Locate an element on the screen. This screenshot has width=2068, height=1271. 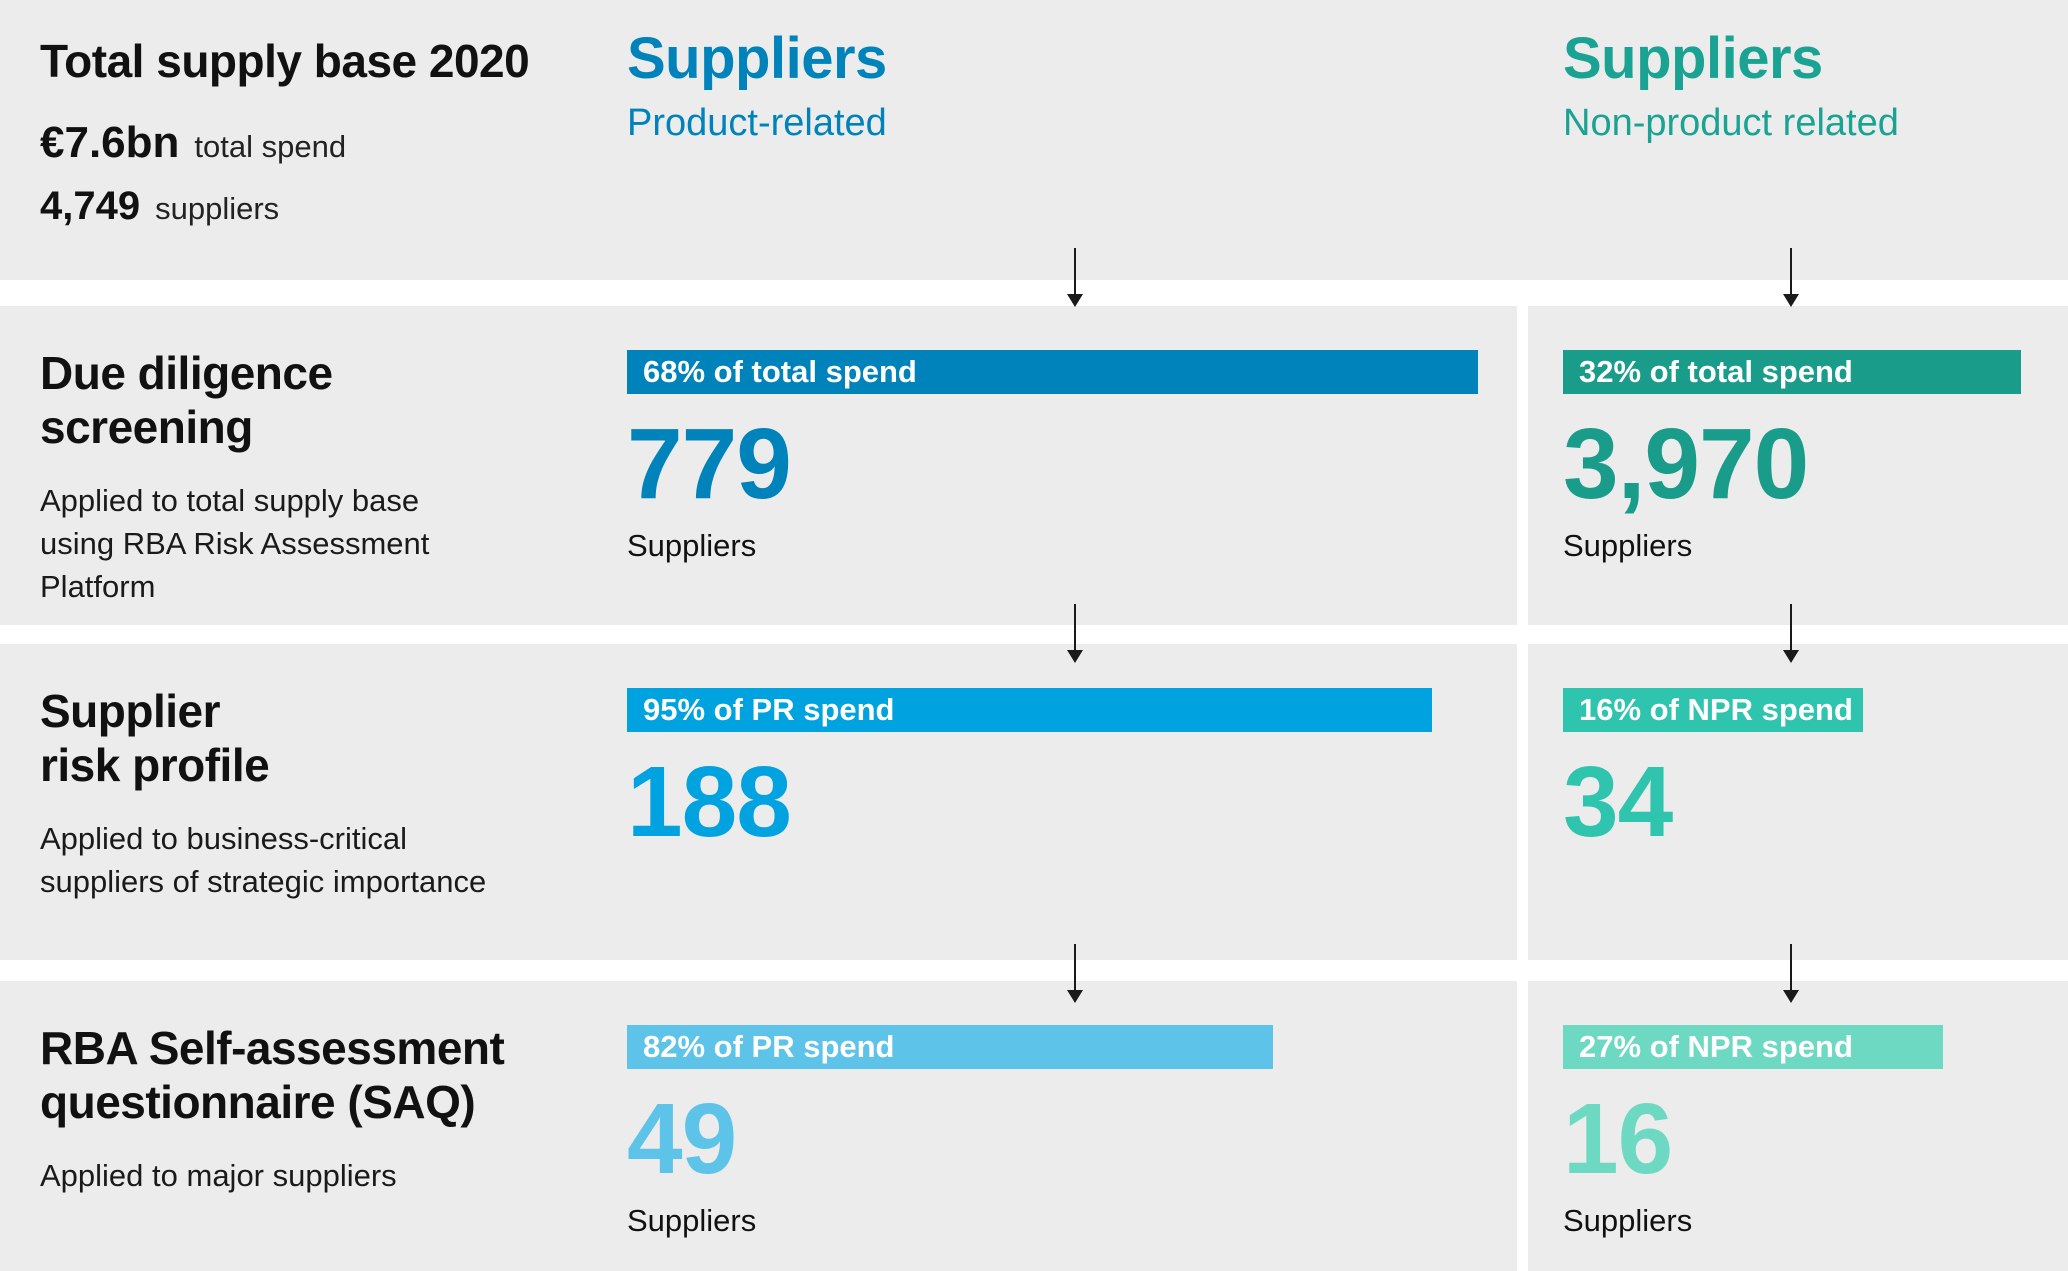
stage-description: Applied to major suppliers is located at coordinates (218, 1175).